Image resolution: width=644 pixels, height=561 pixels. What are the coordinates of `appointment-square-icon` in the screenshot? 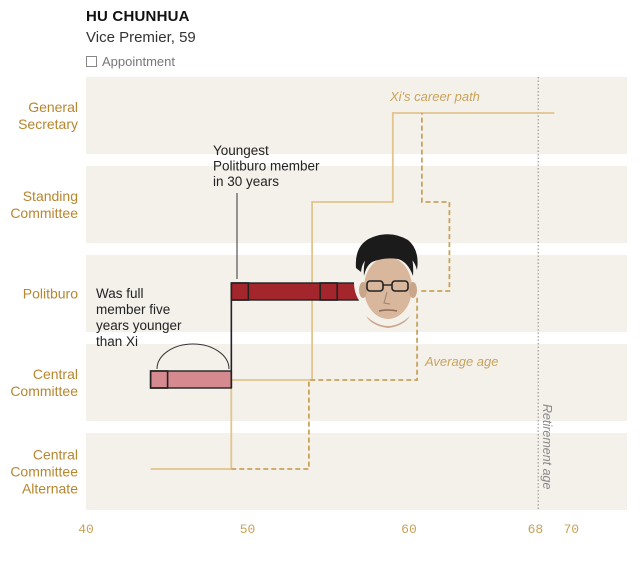 It's located at (91, 61).